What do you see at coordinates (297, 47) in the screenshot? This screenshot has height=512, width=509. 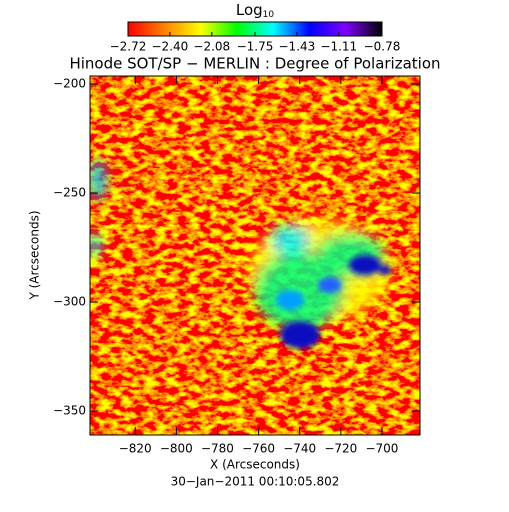 I see `colorbar-tick-label: −1.43` at bounding box center [297, 47].